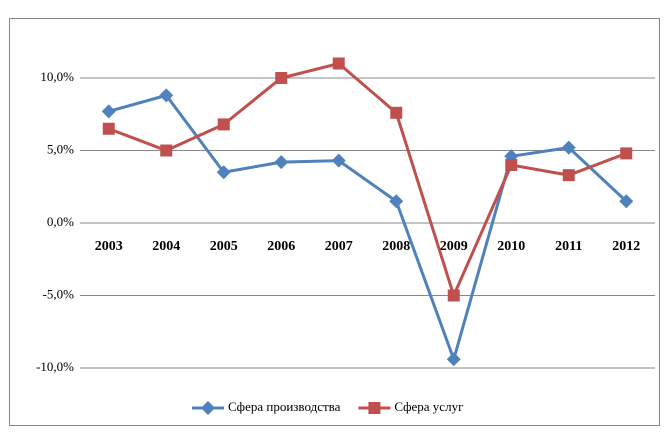 The width and height of the screenshot is (665, 432). What do you see at coordinates (626, 246) in the screenshot?
I see `x-tick-label: 2012` at bounding box center [626, 246].